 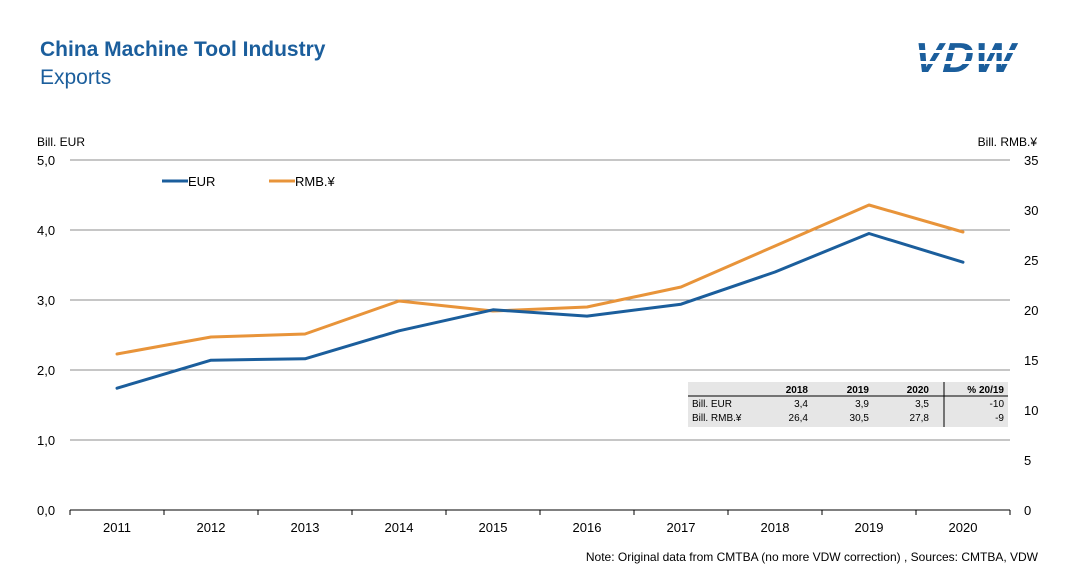 I want to click on table-header-cell: 2018, so click(x=797, y=390).